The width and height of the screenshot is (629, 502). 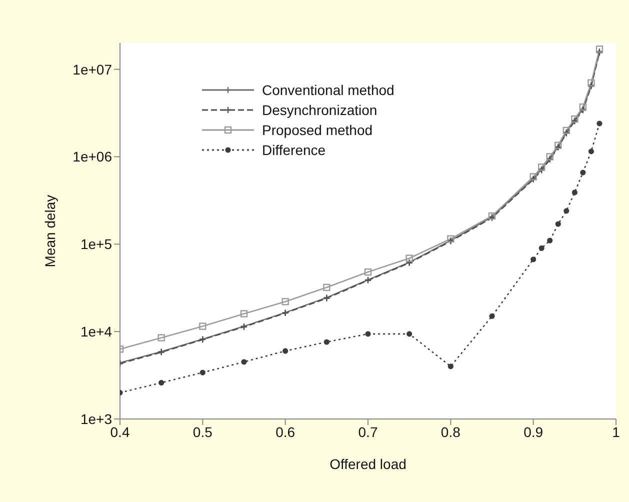 I want to click on x-tick-label: 0.5, so click(x=202, y=432).